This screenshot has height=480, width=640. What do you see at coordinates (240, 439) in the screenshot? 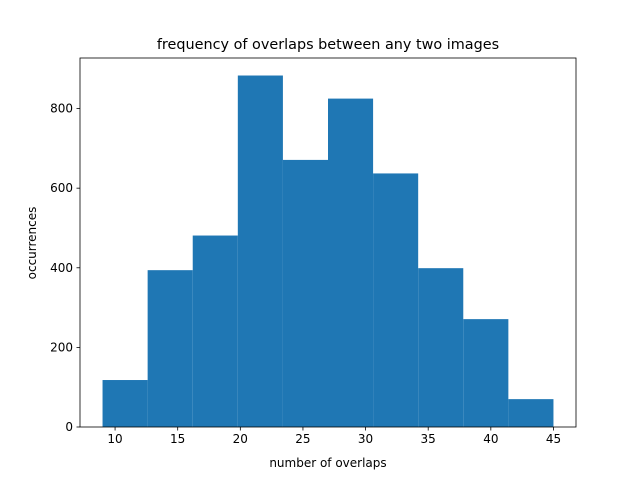
I see `x-tick-label: 20` at bounding box center [240, 439].